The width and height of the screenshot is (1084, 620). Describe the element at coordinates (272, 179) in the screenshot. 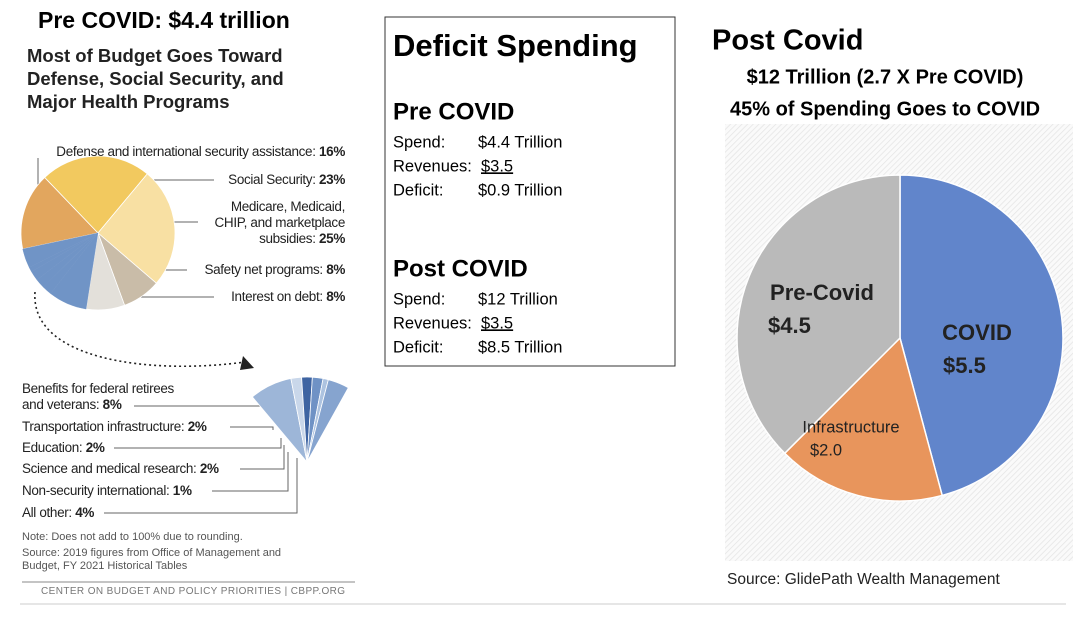

I see `category-label: Social Security:` at that location.